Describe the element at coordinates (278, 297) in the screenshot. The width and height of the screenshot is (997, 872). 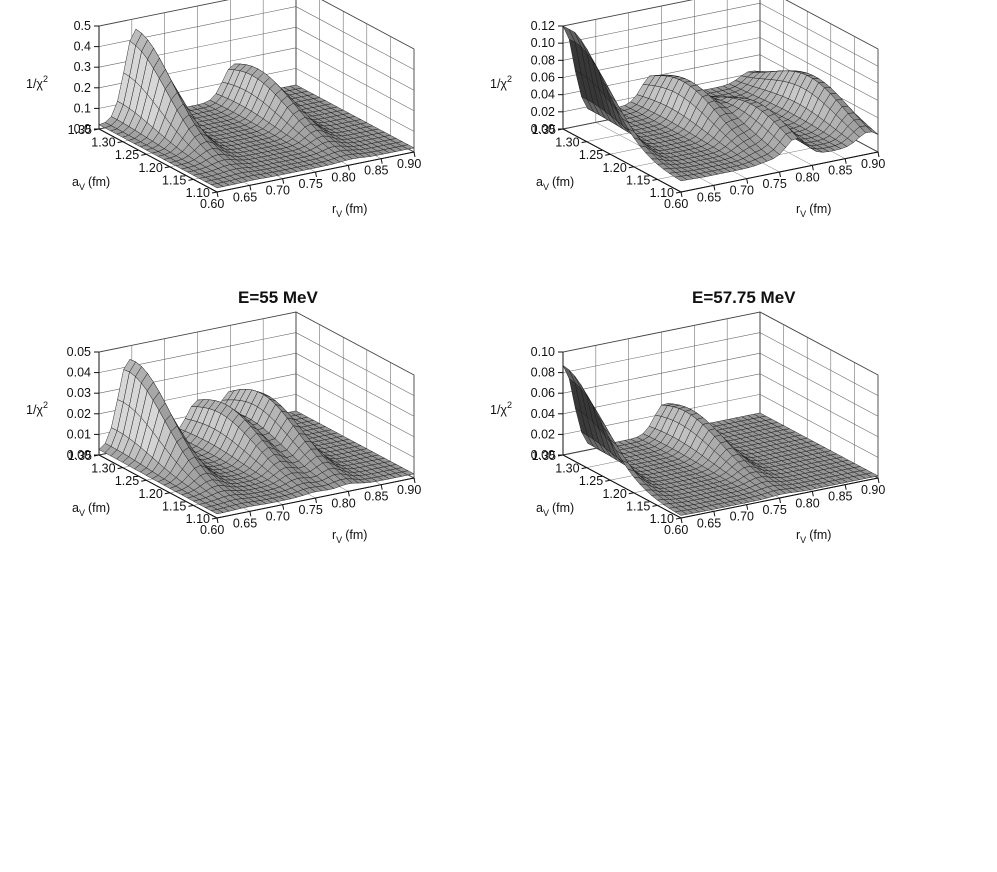
I see `panel-title-3: E=55 MeV` at that location.